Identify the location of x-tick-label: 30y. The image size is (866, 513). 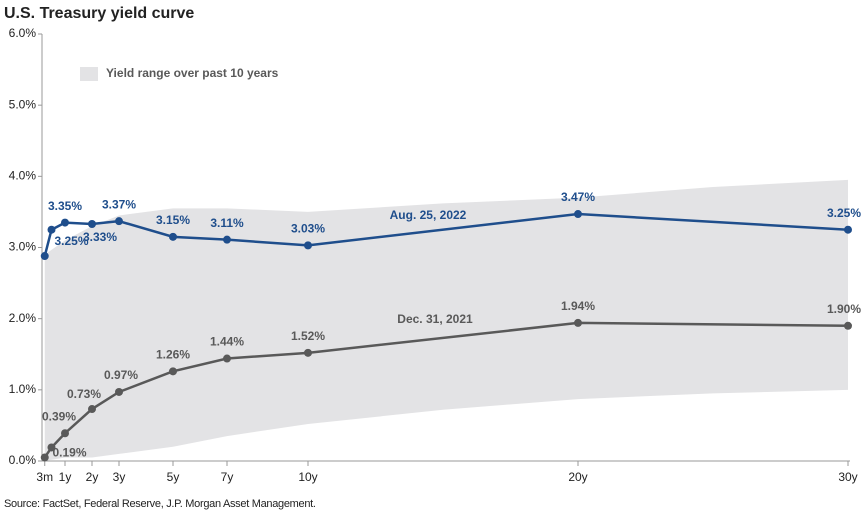
(847, 477).